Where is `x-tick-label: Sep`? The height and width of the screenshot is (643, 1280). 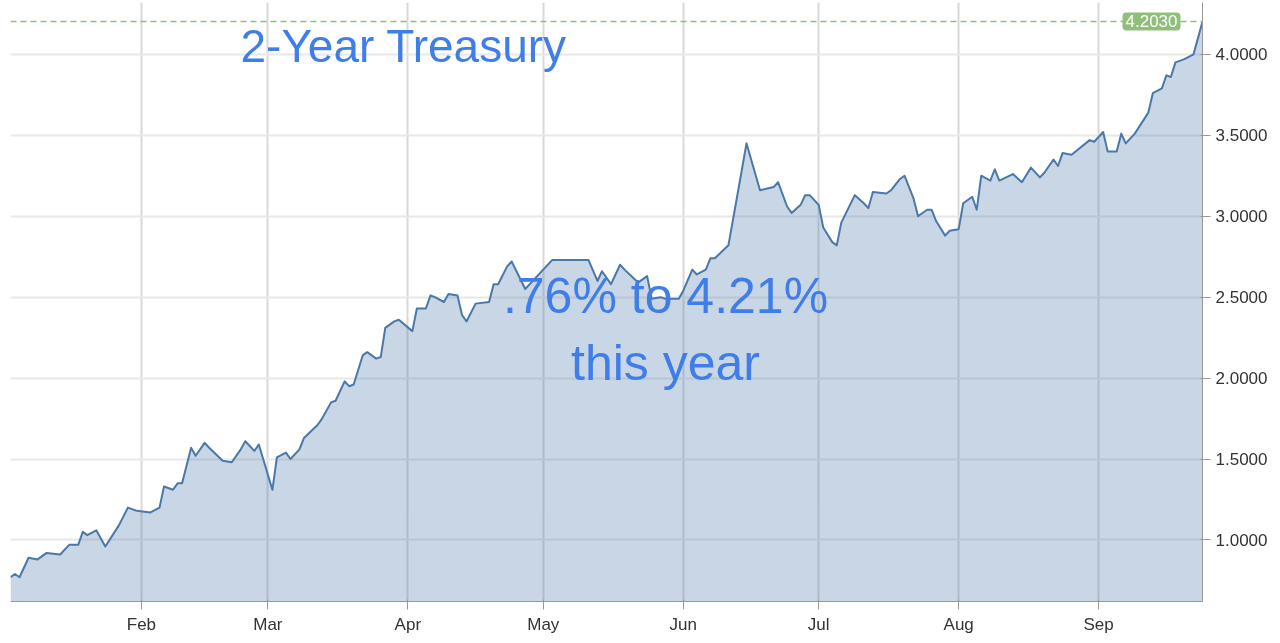
x-tick-label: Sep is located at coordinates (1098, 624).